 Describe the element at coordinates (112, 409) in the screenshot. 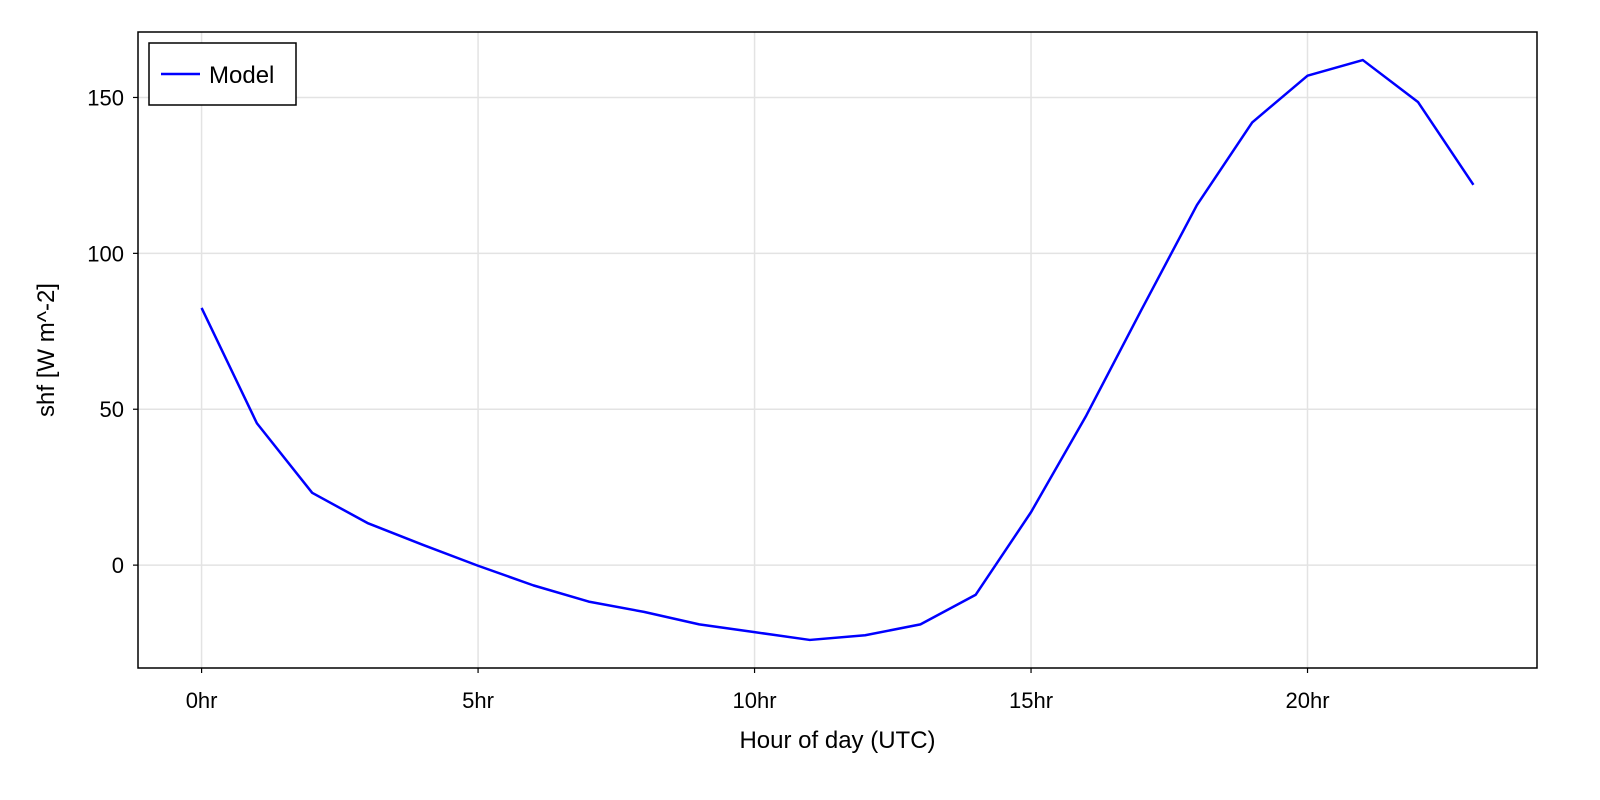

I see `y-tick-label: 50` at that location.